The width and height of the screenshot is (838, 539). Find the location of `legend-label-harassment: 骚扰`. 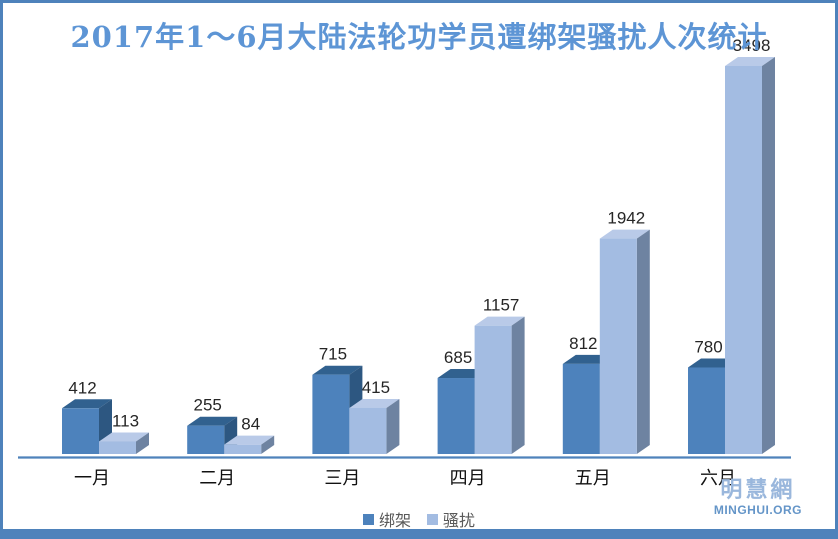

legend-label-harassment: 骚扰 is located at coordinates (459, 521).